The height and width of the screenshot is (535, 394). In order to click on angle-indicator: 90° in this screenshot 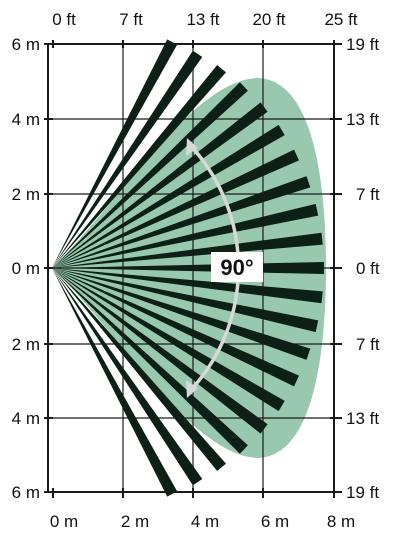, I will do `click(224, 268)`.